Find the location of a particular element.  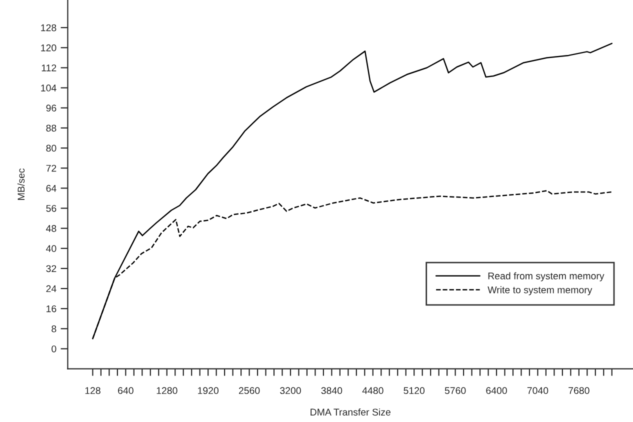

x-tick-label: 3840 is located at coordinates (331, 390).